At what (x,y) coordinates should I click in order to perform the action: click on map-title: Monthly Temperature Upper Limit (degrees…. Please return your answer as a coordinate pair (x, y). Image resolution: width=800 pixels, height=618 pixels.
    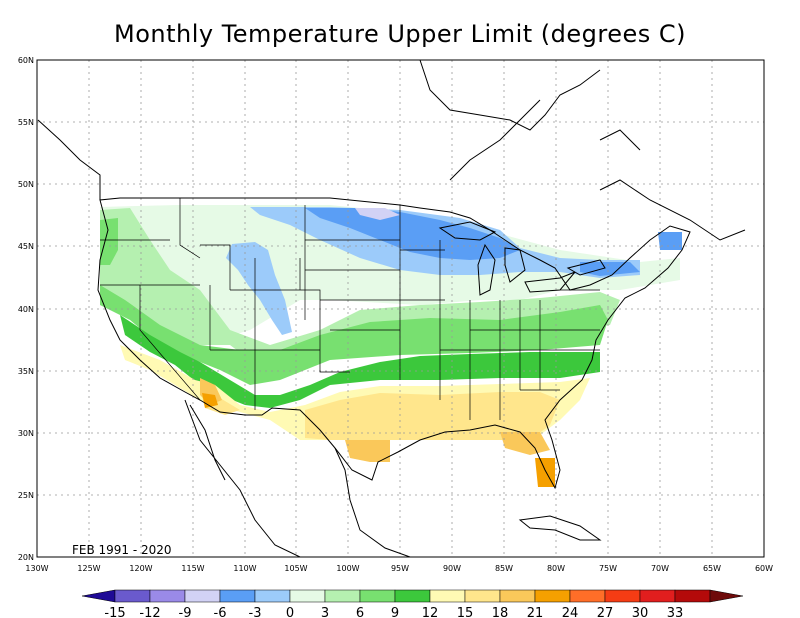
    Looking at the image, I should click on (400, 34).